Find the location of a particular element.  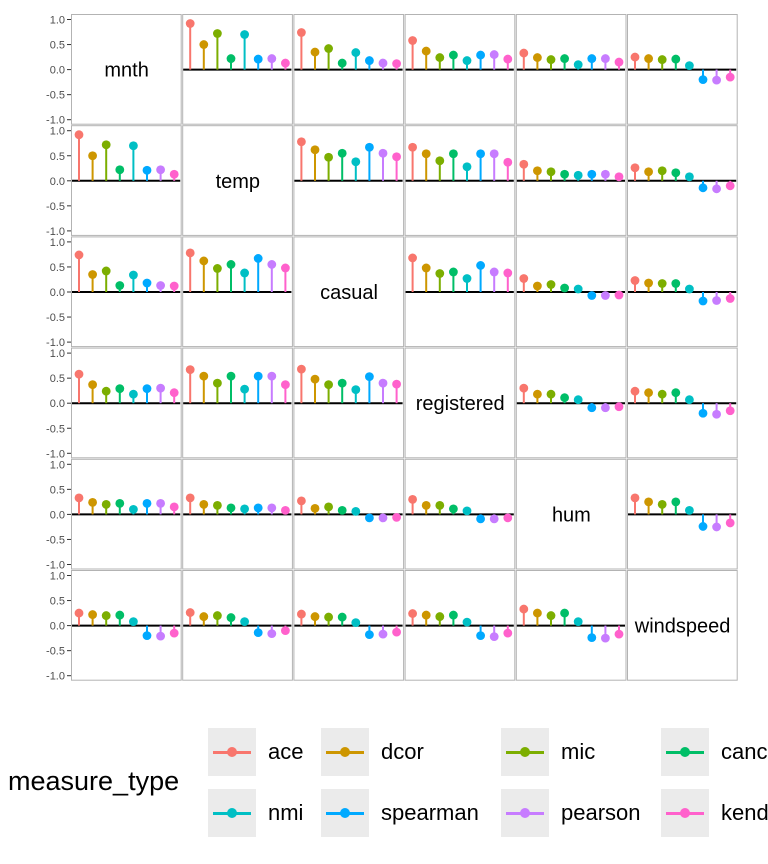

point-nmi-temp-hum is located at coordinates (578, 175).